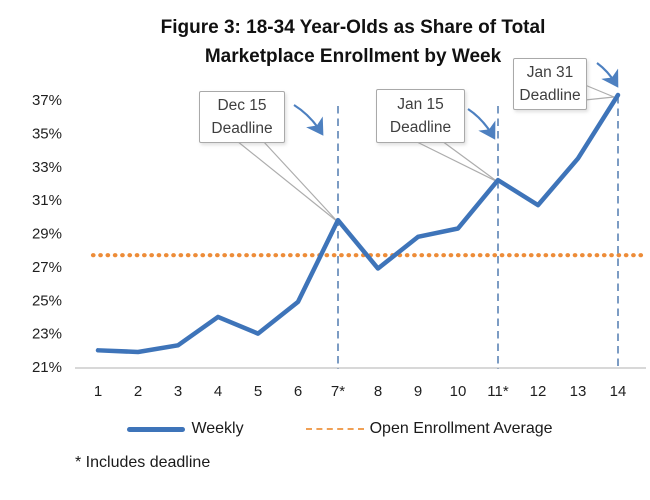 This screenshot has height=500, width=650. What do you see at coordinates (538, 391) in the screenshot?
I see `x-tick-label-12: 12` at bounding box center [538, 391].